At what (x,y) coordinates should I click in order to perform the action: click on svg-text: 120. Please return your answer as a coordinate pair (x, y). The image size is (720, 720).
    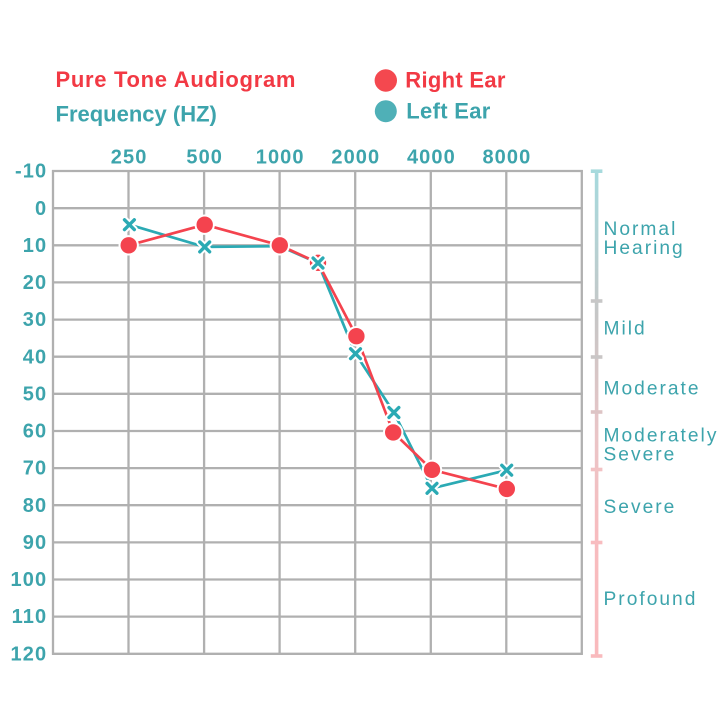
    Looking at the image, I should click on (29, 654).